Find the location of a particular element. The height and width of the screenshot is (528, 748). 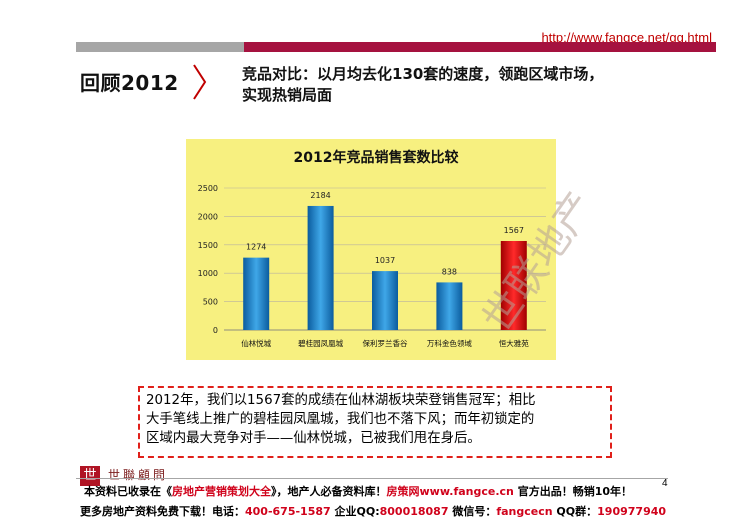

footer-text: 微信号： is located at coordinates (472, 511).